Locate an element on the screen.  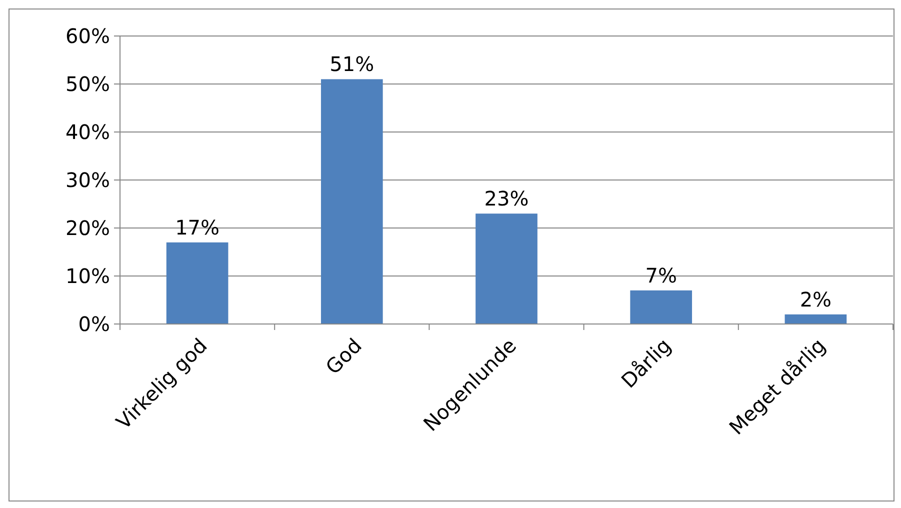
data-label: 7% is located at coordinates (661, 275).